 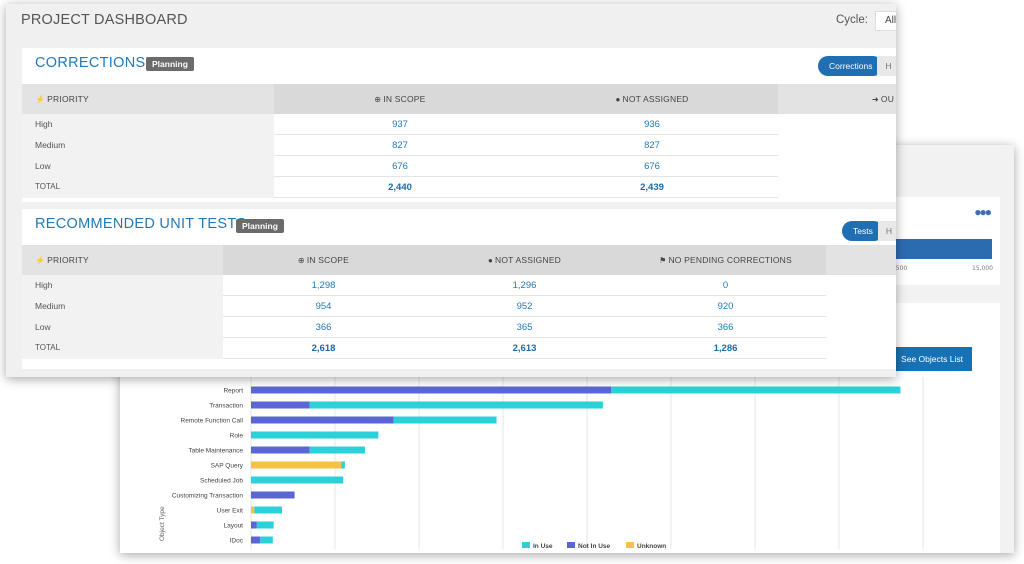 What do you see at coordinates (148, 166) in the screenshot?
I see `row-label-cell` at bounding box center [148, 166].